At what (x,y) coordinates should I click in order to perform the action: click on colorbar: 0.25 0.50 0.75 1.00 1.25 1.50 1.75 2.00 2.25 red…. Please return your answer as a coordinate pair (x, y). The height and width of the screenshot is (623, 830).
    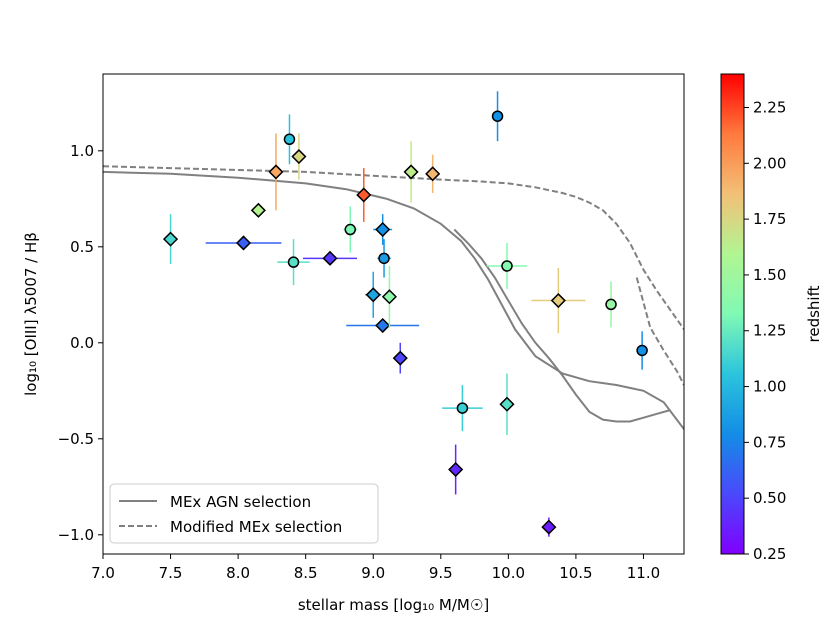
    Looking at the image, I should click on (771, 318).